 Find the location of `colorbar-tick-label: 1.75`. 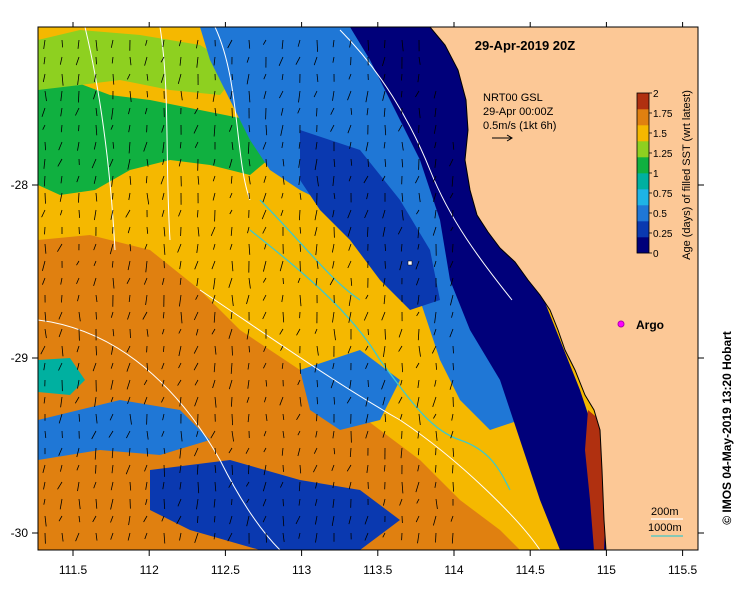

colorbar-tick-label: 1.75 is located at coordinates (663, 114).